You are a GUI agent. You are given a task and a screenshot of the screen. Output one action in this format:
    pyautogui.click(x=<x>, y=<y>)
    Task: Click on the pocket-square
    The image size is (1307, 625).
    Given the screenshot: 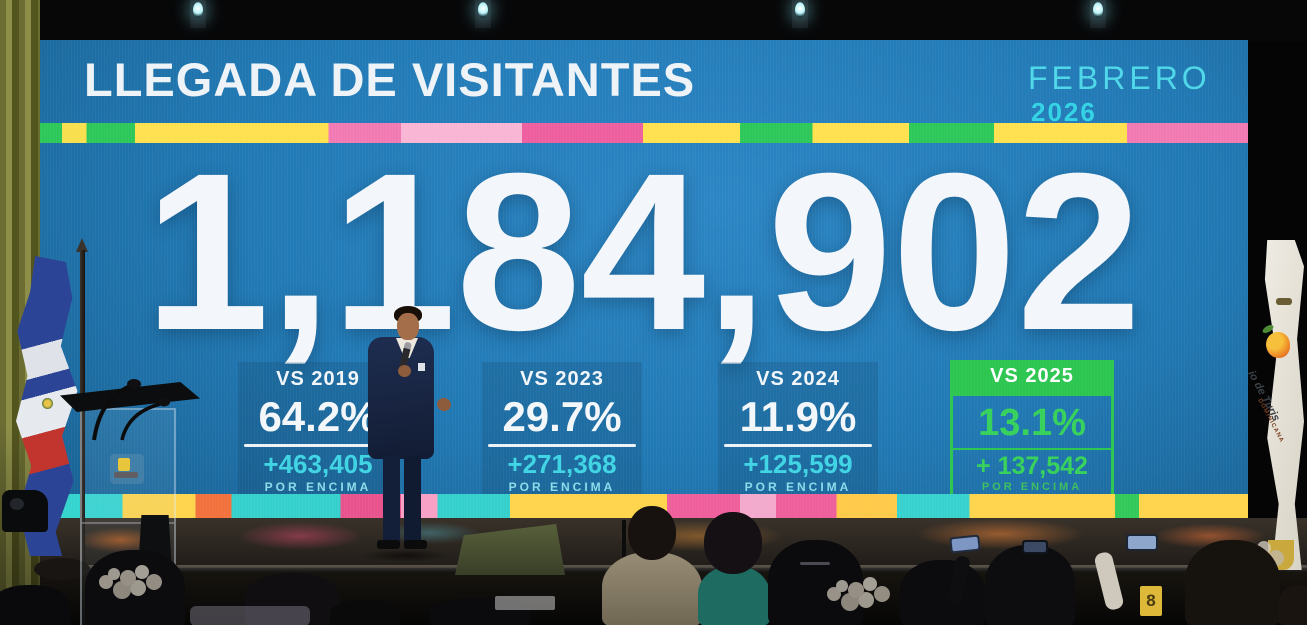 What is the action you would take?
    pyautogui.click(x=421, y=367)
    